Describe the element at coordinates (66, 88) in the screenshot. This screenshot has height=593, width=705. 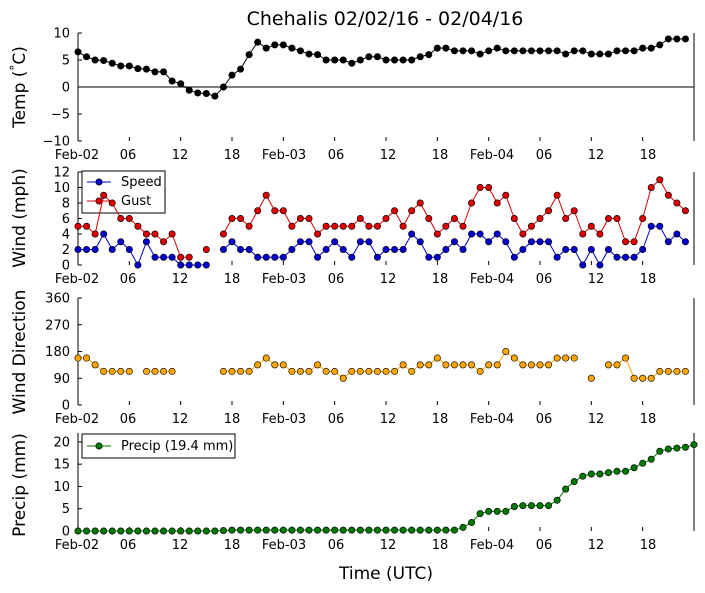
I see `temp-ytick-label: 0` at that location.